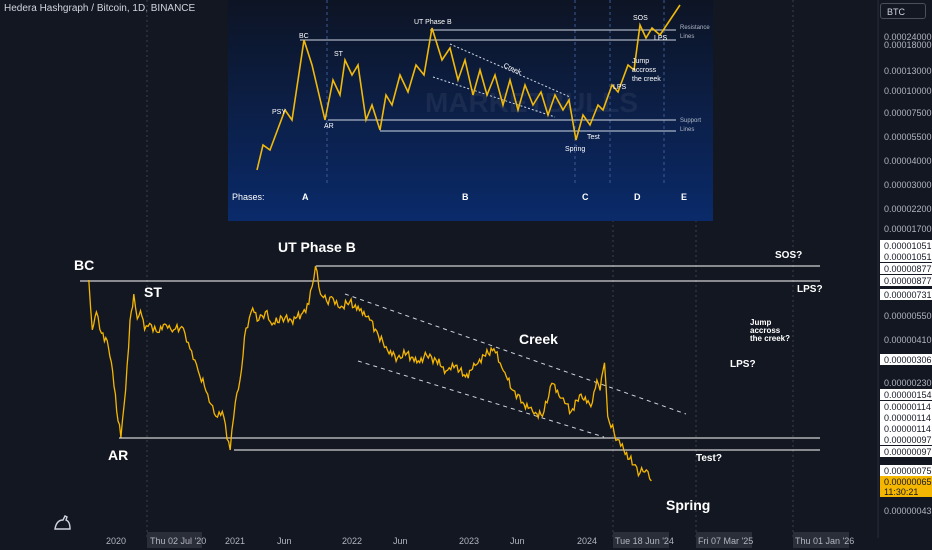  What do you see at coordinates (908, 91) in the screenshot?
I see `y-tick: 0.00010000` at bounding box center [908, 91].